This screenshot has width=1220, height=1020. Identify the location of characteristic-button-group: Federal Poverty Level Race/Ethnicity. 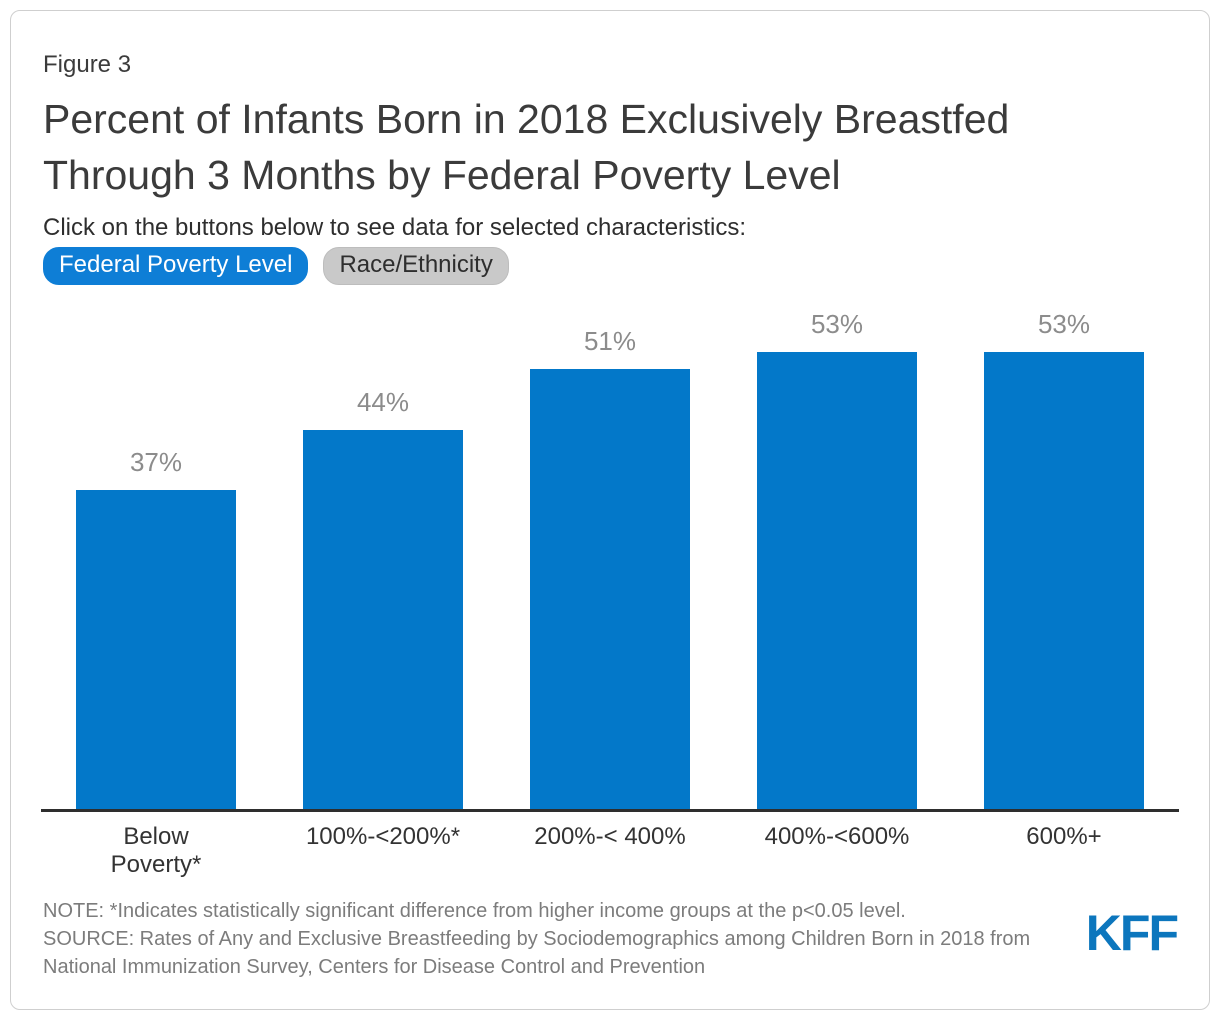
(276, 266).